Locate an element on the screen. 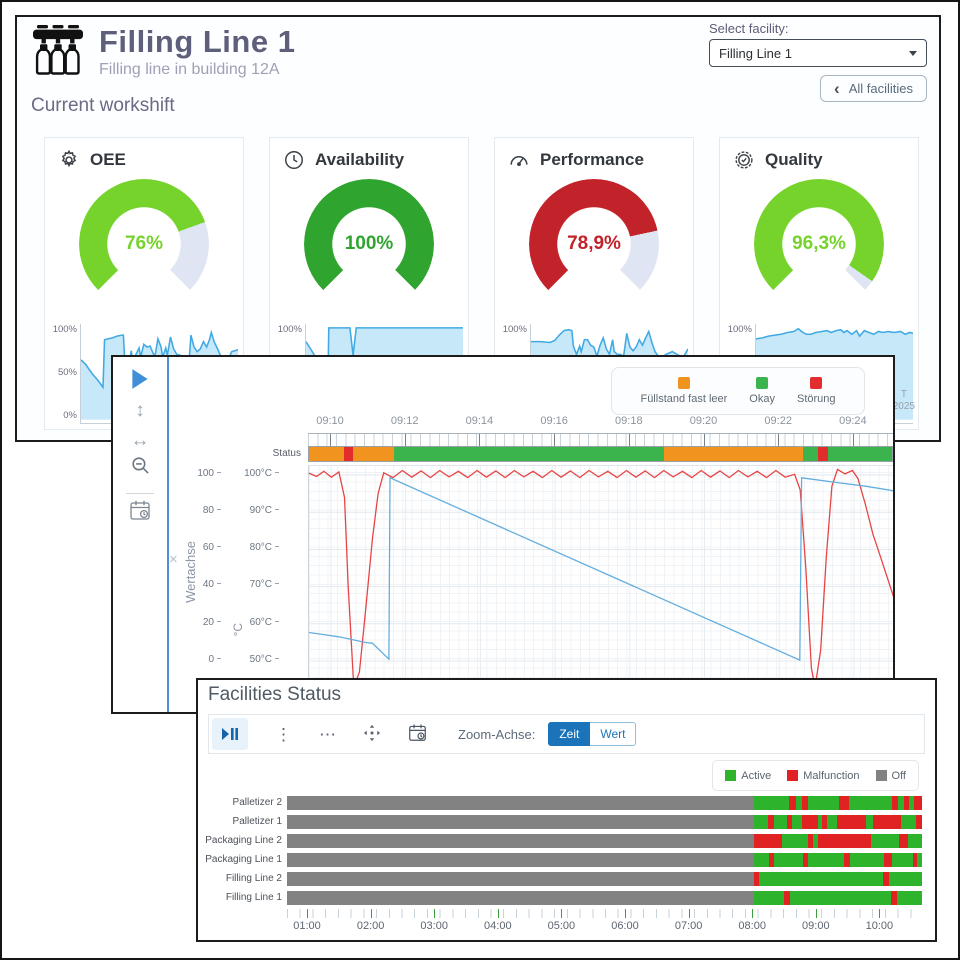 Image resolution: width=960 pixels, height=960 pixels. gantt-row: Packaging Line 2 is located at coordinates (565, 840).